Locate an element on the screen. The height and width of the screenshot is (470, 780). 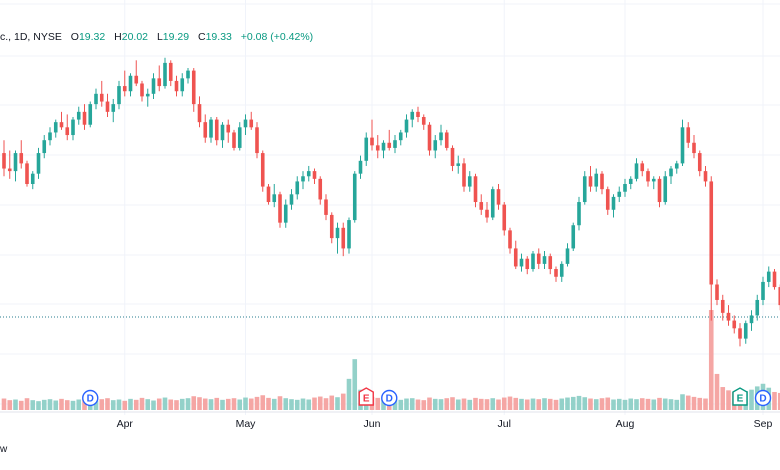
open-key: O is located at coordinates (74, 37).